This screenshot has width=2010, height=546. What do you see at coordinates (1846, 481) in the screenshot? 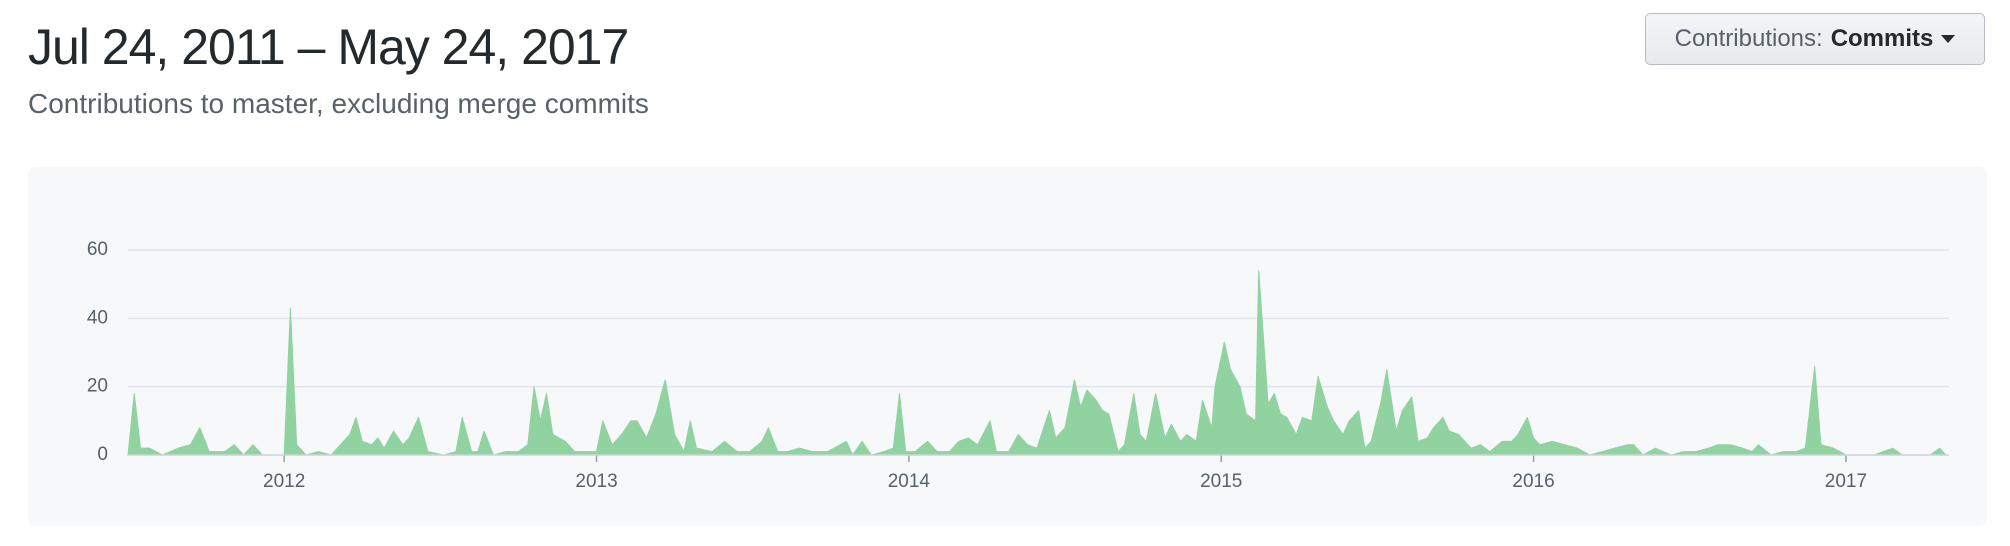
I see `x-tick-label: 2017` at bounding box center [1846, 481].